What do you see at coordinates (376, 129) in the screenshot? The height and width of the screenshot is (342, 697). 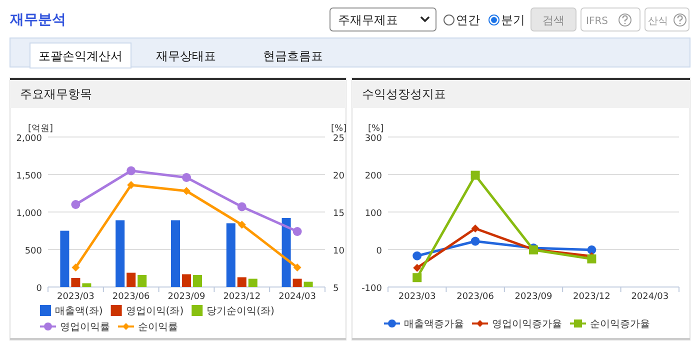 I see `y-axis-title: [%]` at bounding box center [376, 129].